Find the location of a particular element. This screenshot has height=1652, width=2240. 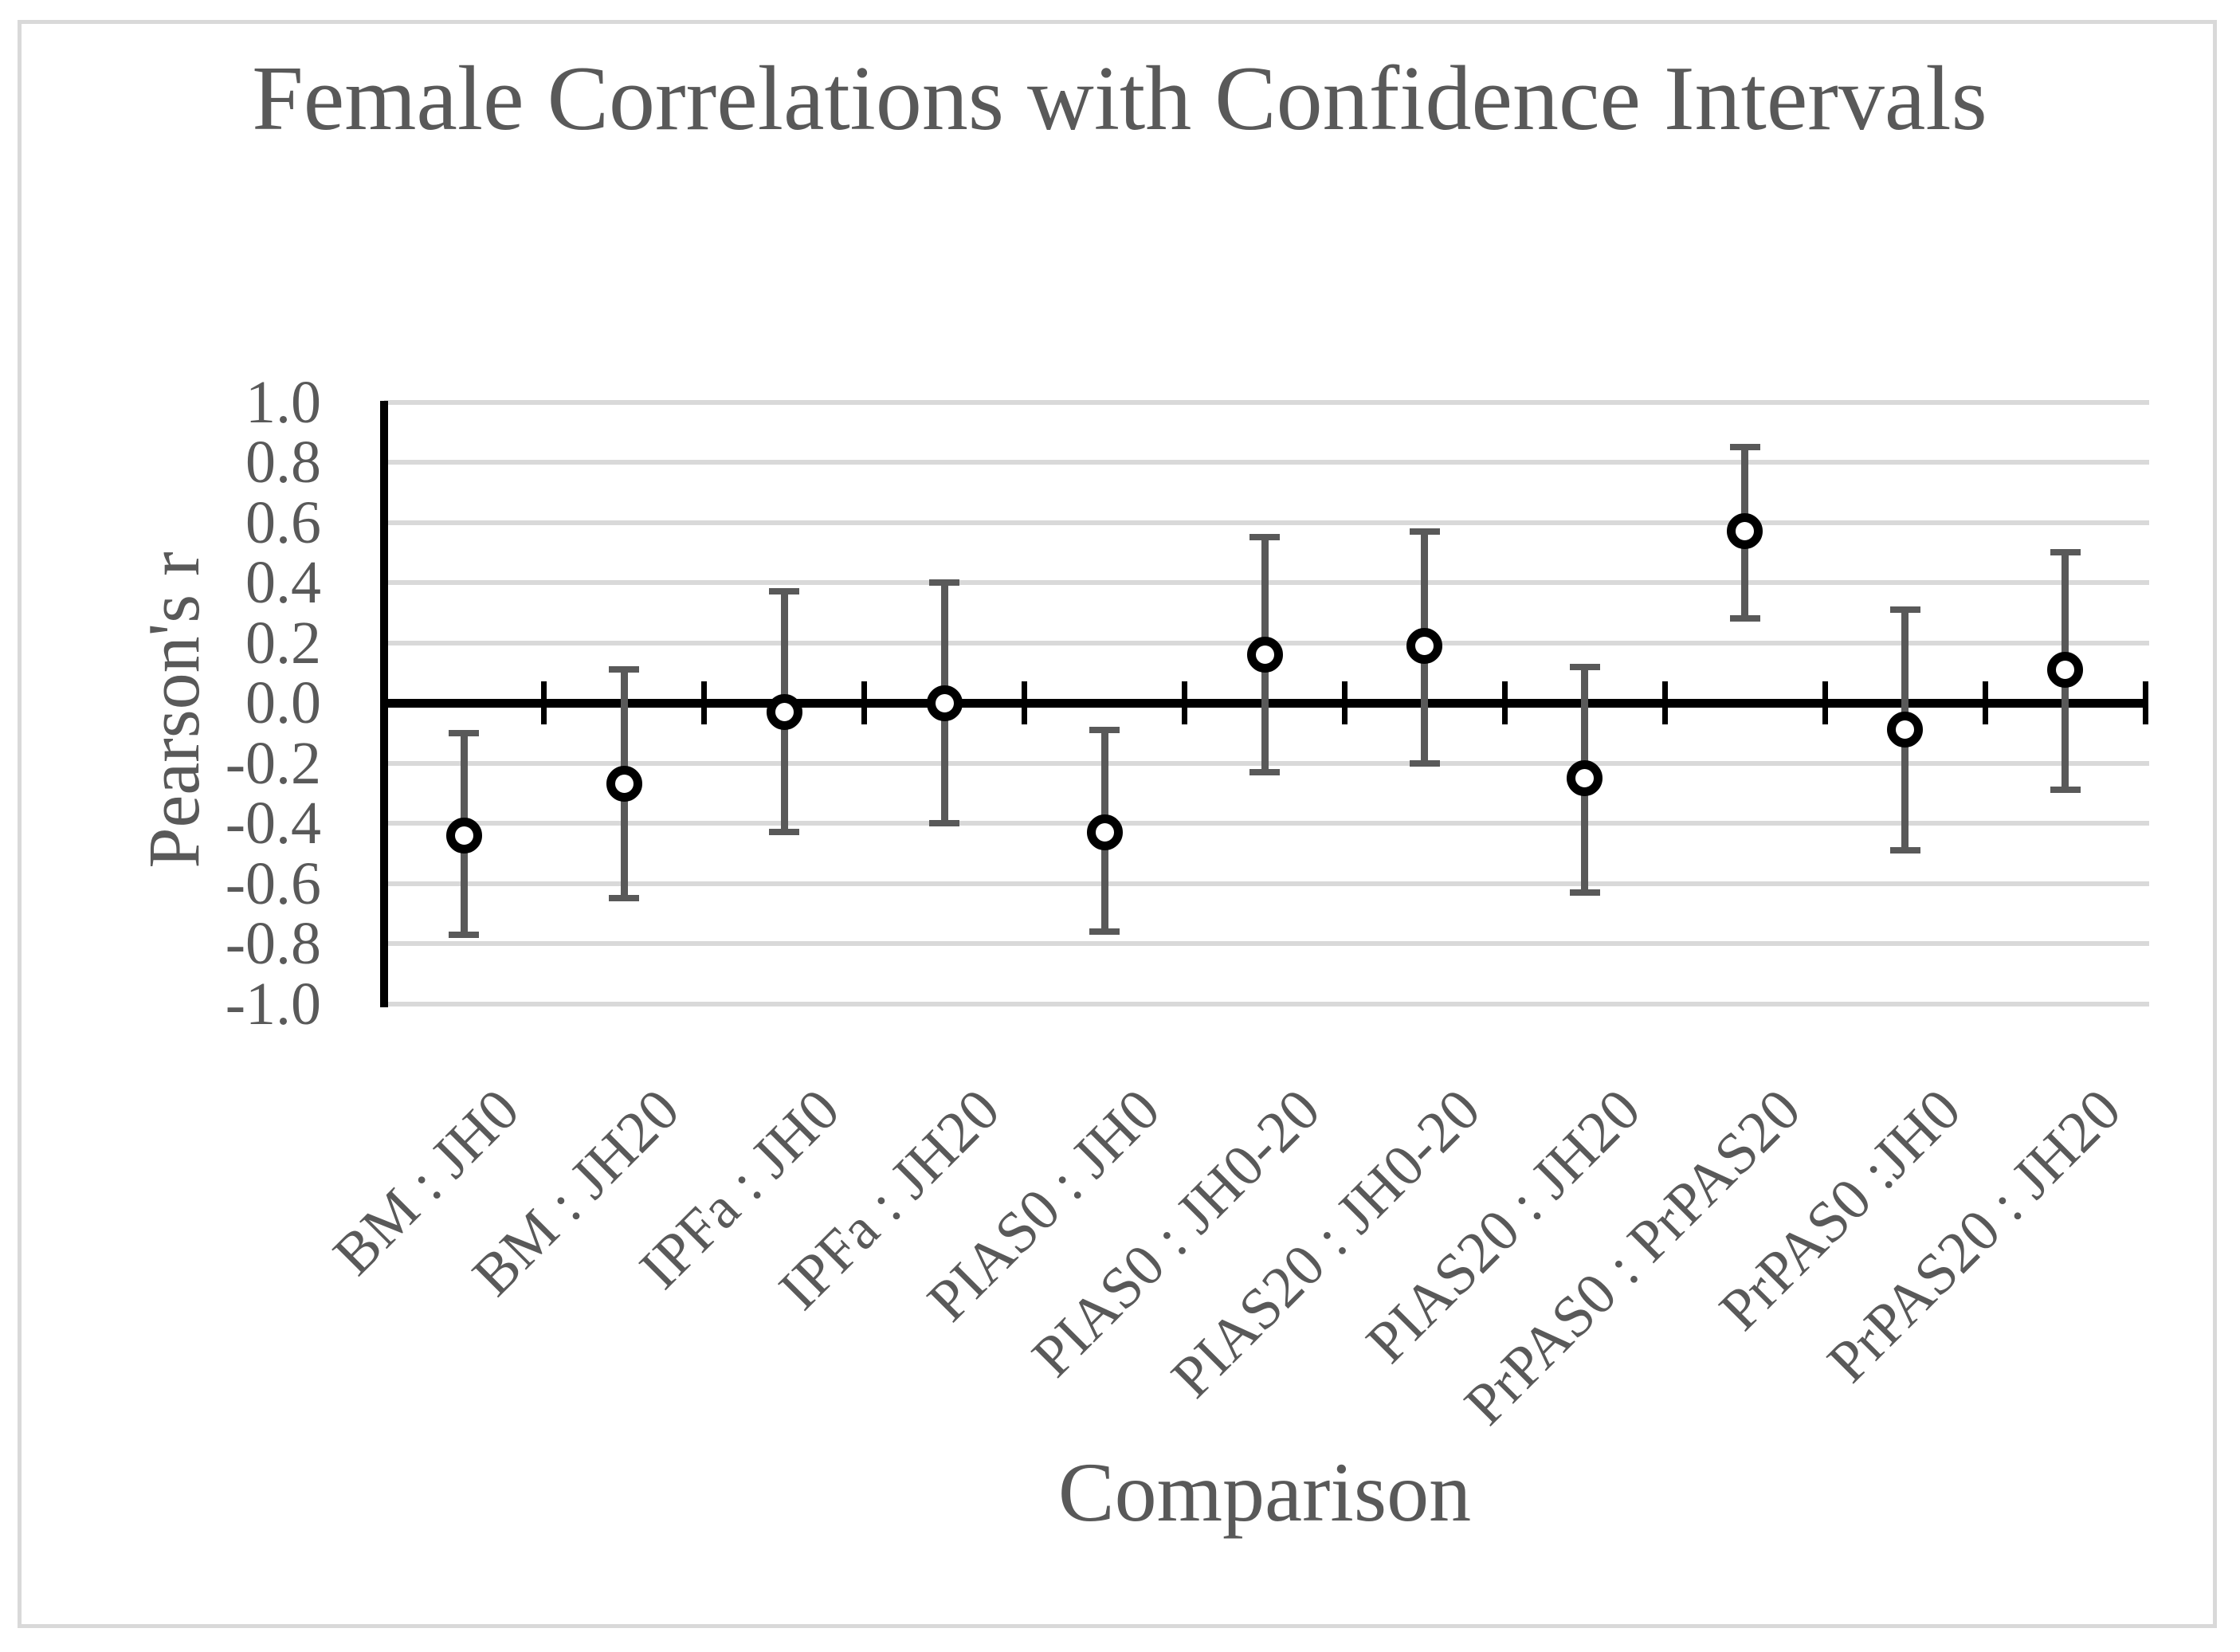

y-tick-label: -0.8 is located at coordinates (273, 943).